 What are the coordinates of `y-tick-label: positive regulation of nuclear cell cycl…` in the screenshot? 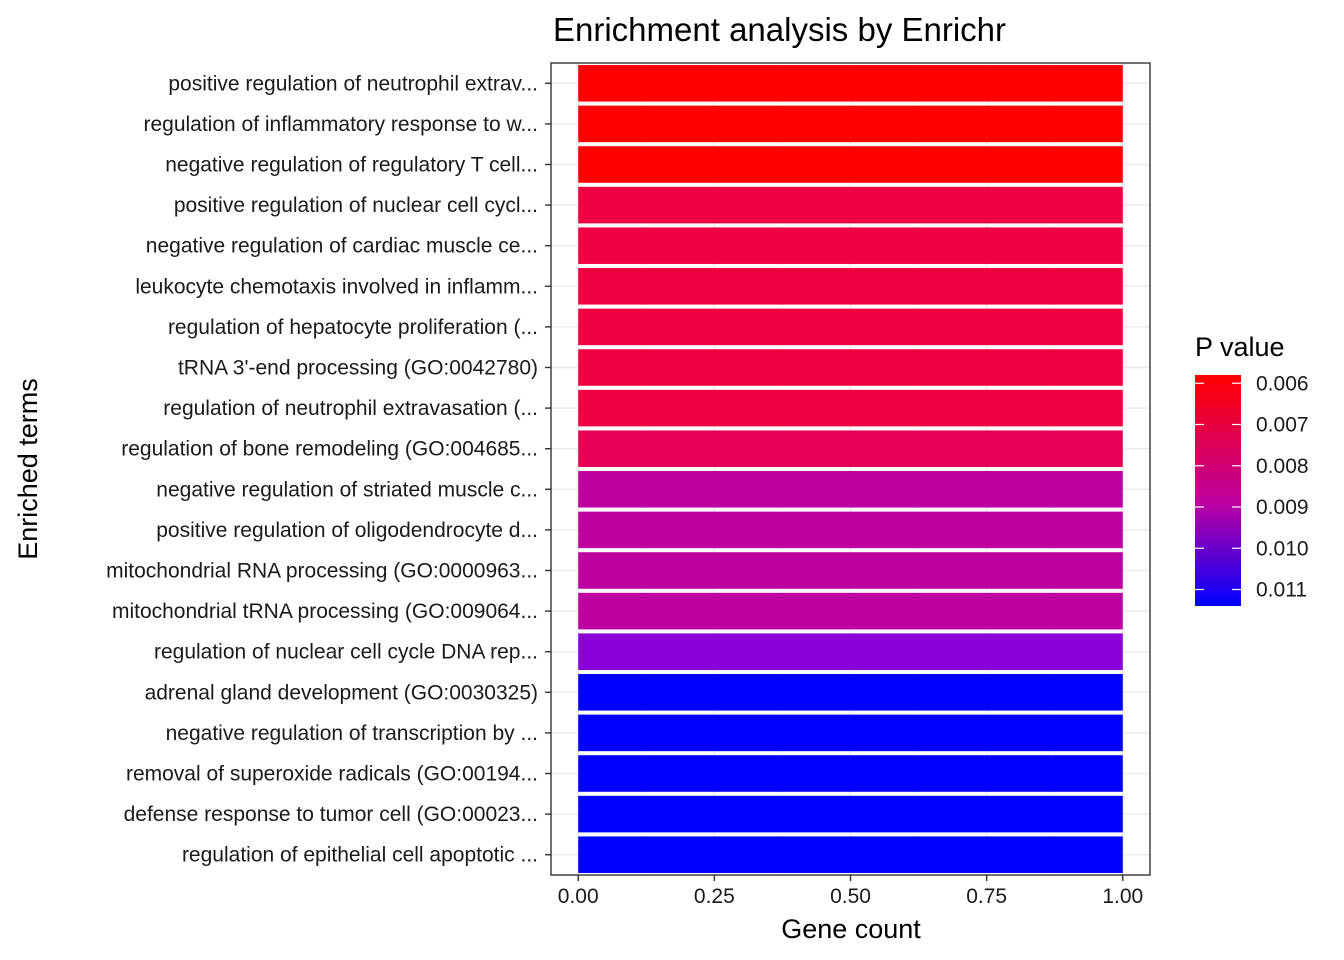 It's located at (356, 205).